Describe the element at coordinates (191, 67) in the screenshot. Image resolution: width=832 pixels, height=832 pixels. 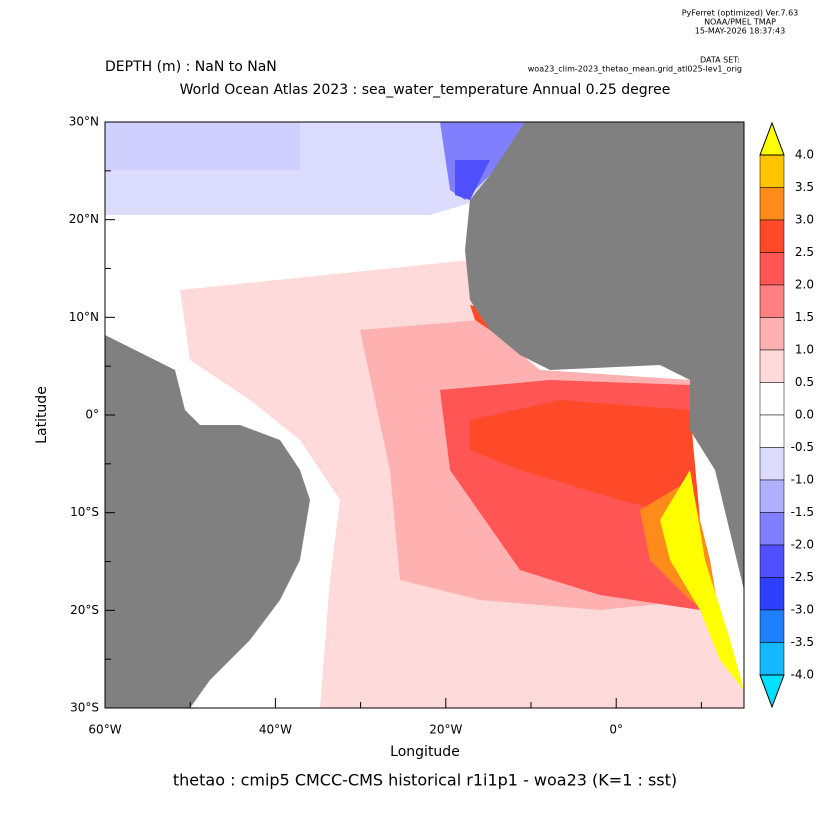
I see `depth: DEPTH (m) : NaN to NaN` at that location.